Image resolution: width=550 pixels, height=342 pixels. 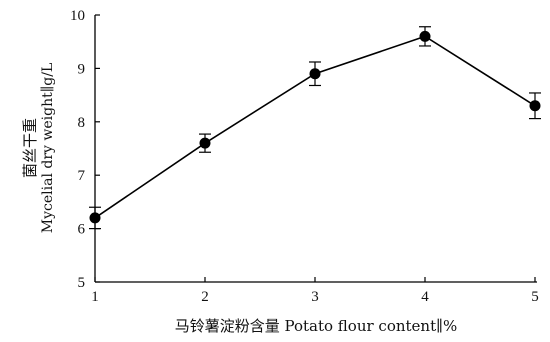 What do you see at coordinates (205, 297) in the screenshot?
I see `x-tick-label: 2` at bounding box center [205, 297].